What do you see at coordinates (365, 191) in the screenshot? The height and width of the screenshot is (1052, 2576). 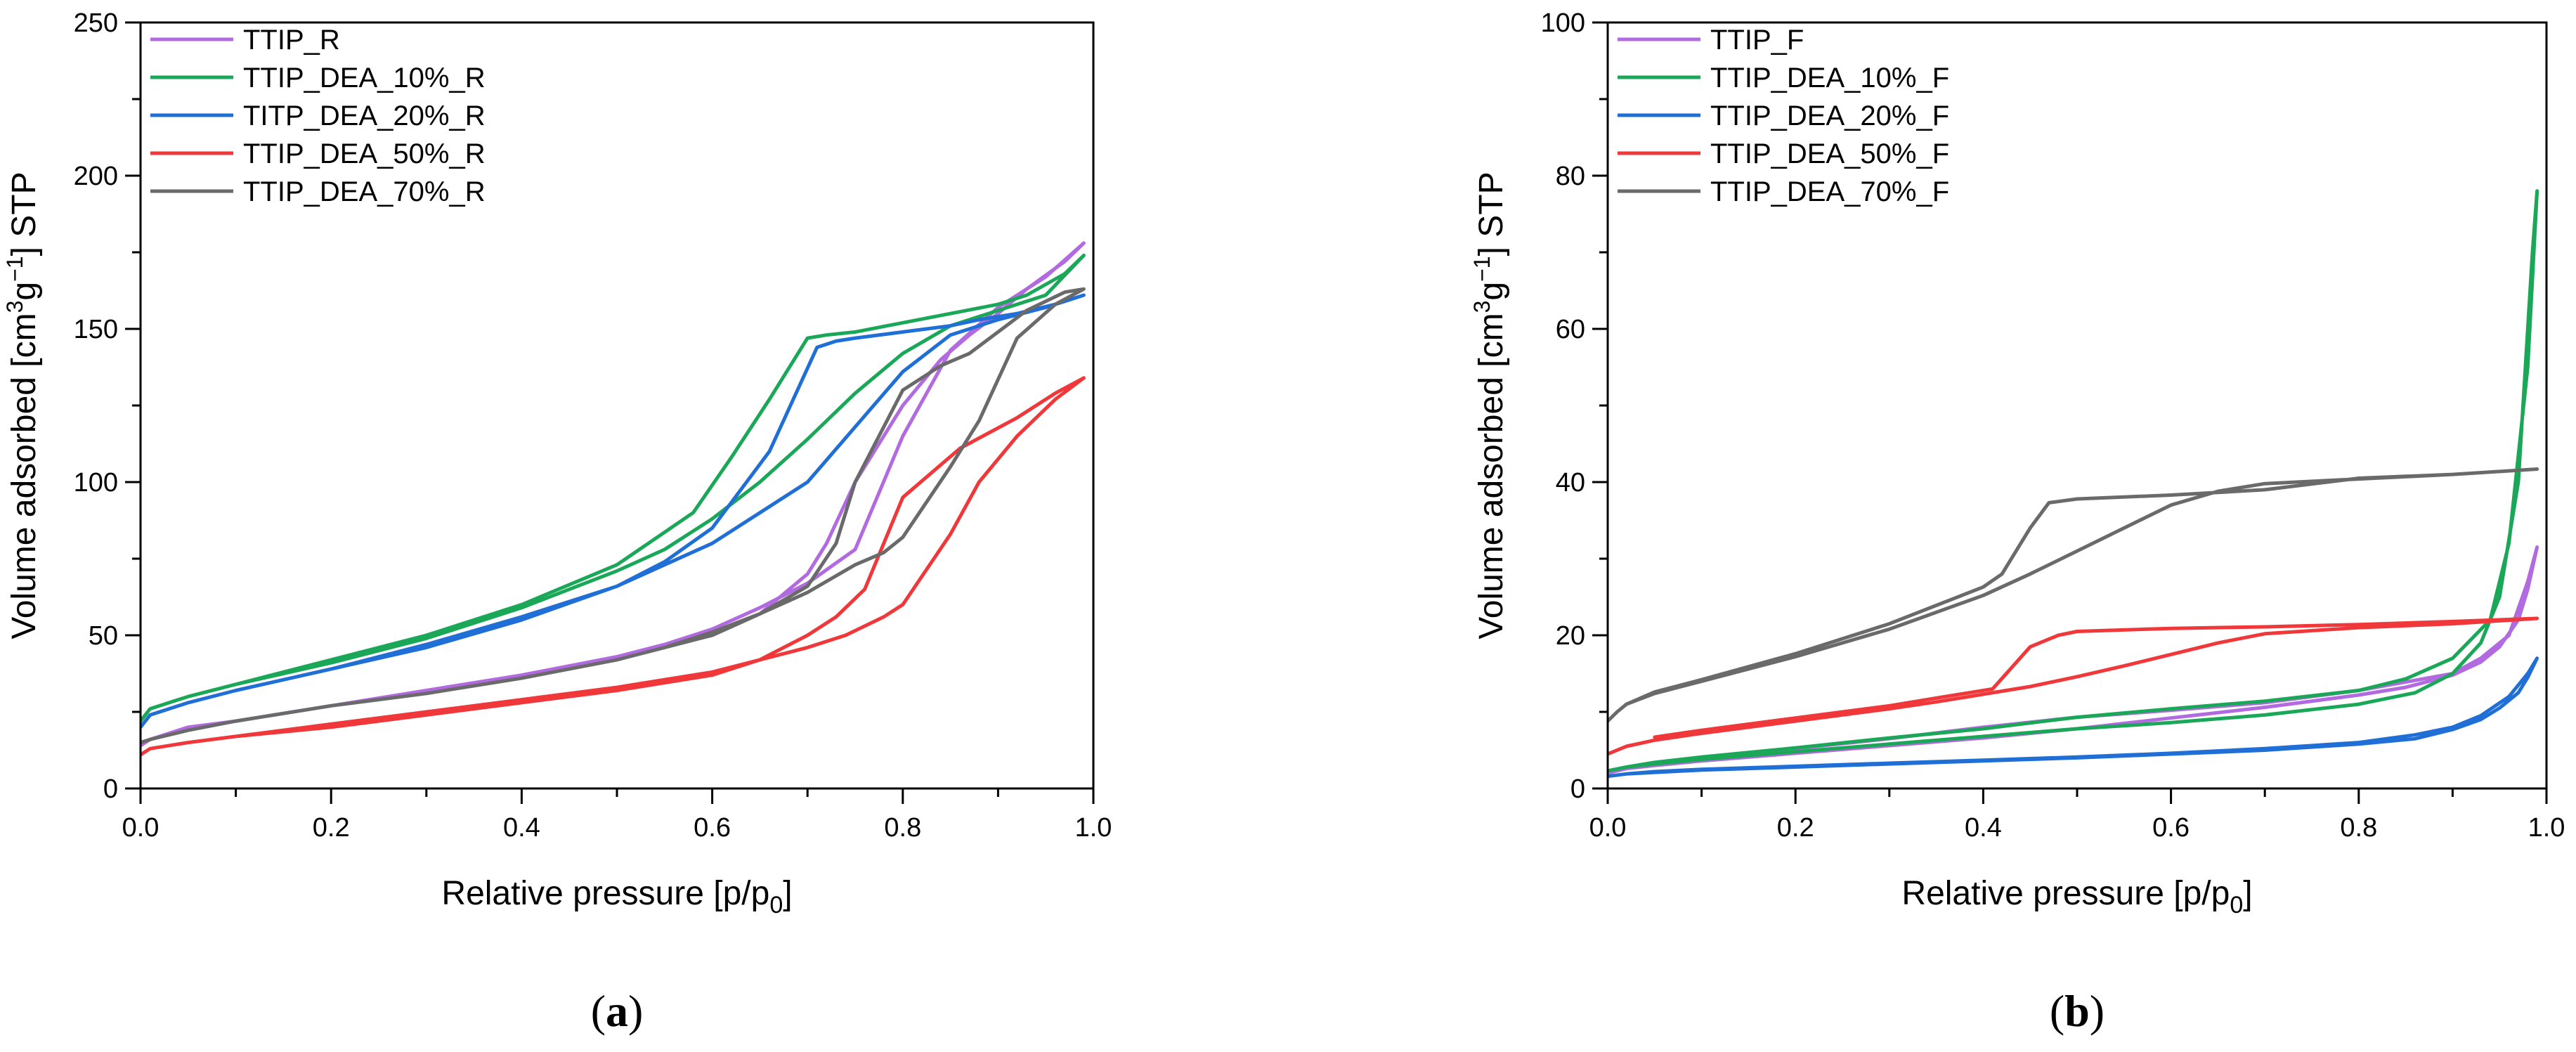 I see `legend-label-TTIP_DEA_70%_R: TTIP_DEA_70%_R` at bounding box center [365, 191].